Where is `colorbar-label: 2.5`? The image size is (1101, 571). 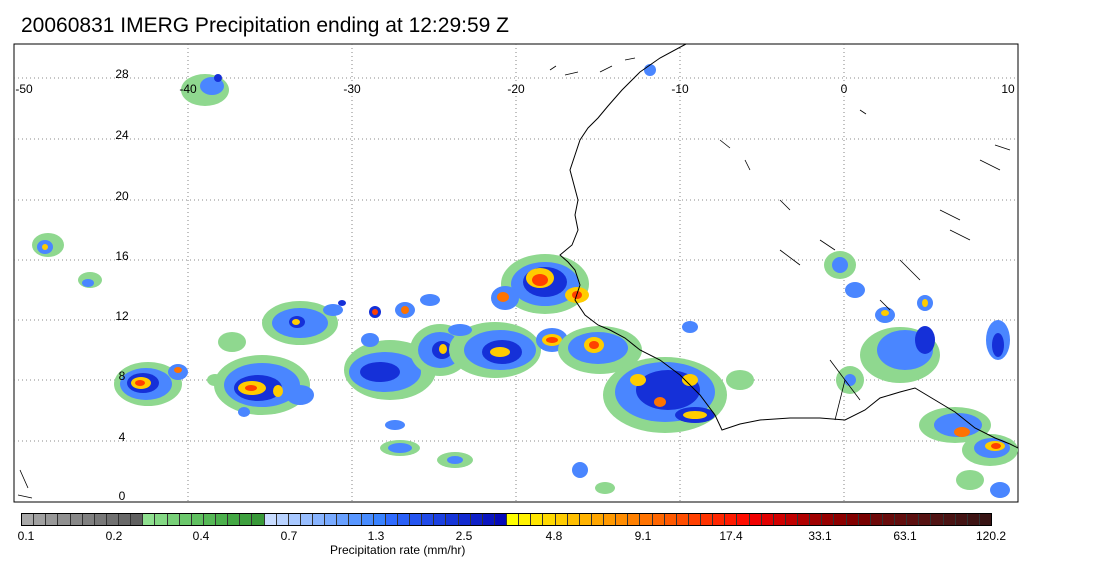 colorbar-label: 2.5 is located at coordinates (464, 536).